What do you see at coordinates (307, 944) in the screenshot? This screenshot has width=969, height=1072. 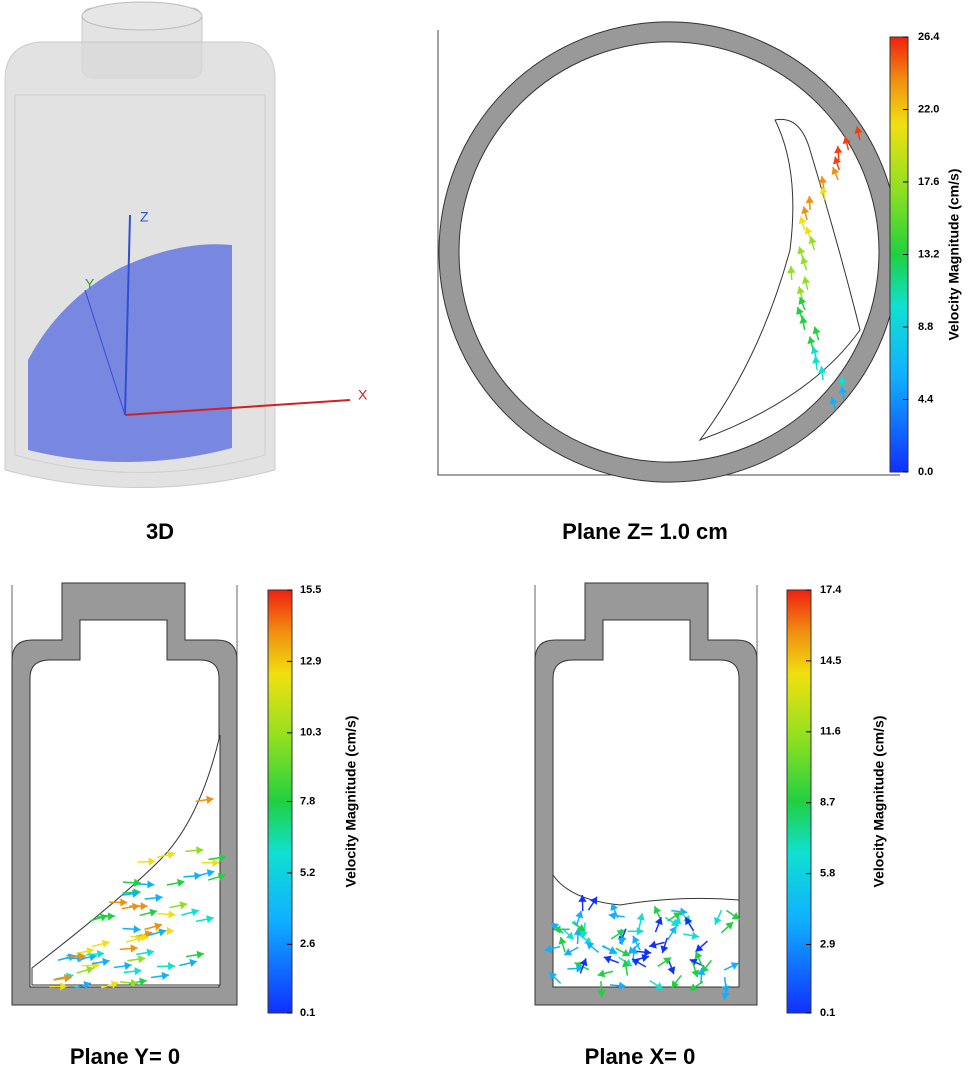 I see `tick-label: 2.6` at bounding box center [307, 944].